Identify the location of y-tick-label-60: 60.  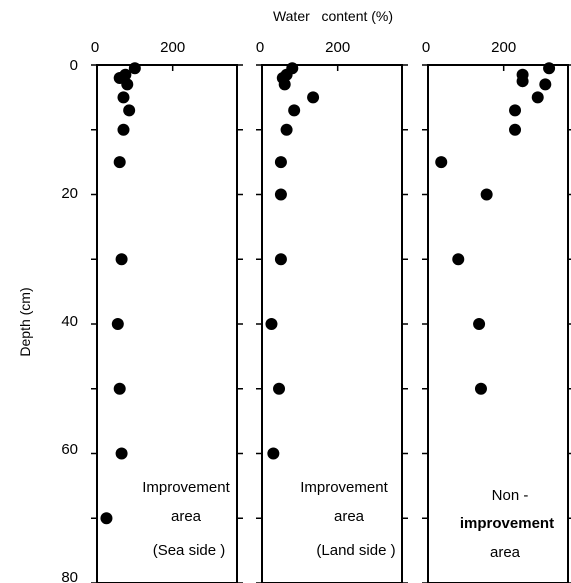
(69, 449).